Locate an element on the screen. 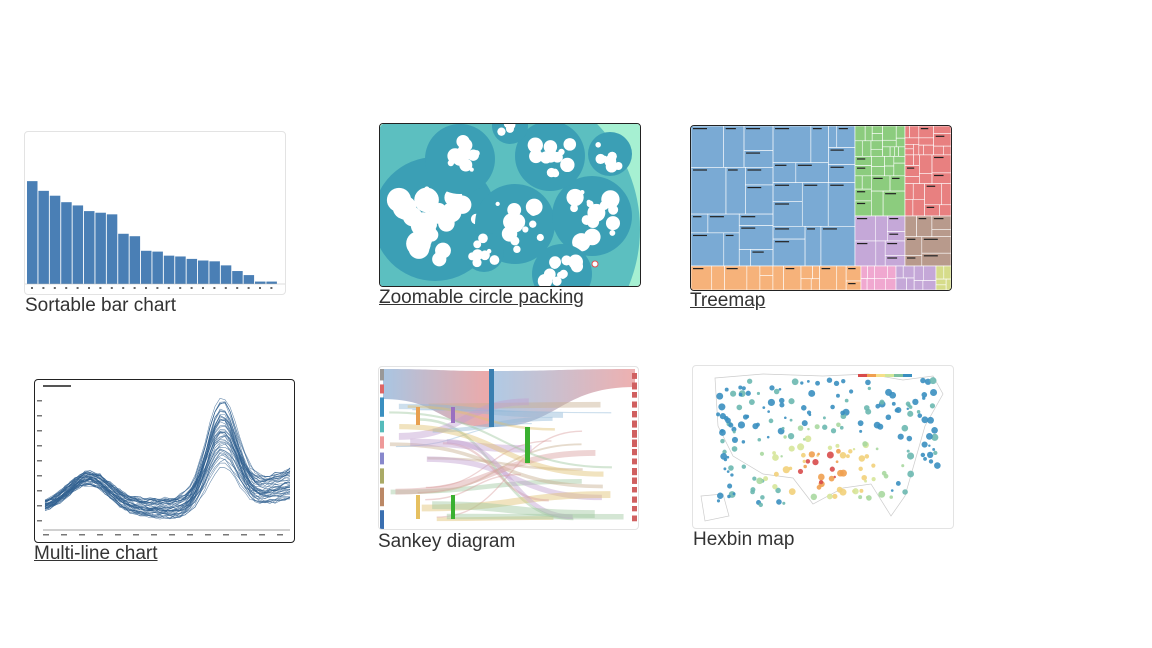  gallery-item-link: Zoomable circle packing is located at coordinates (481, 297).